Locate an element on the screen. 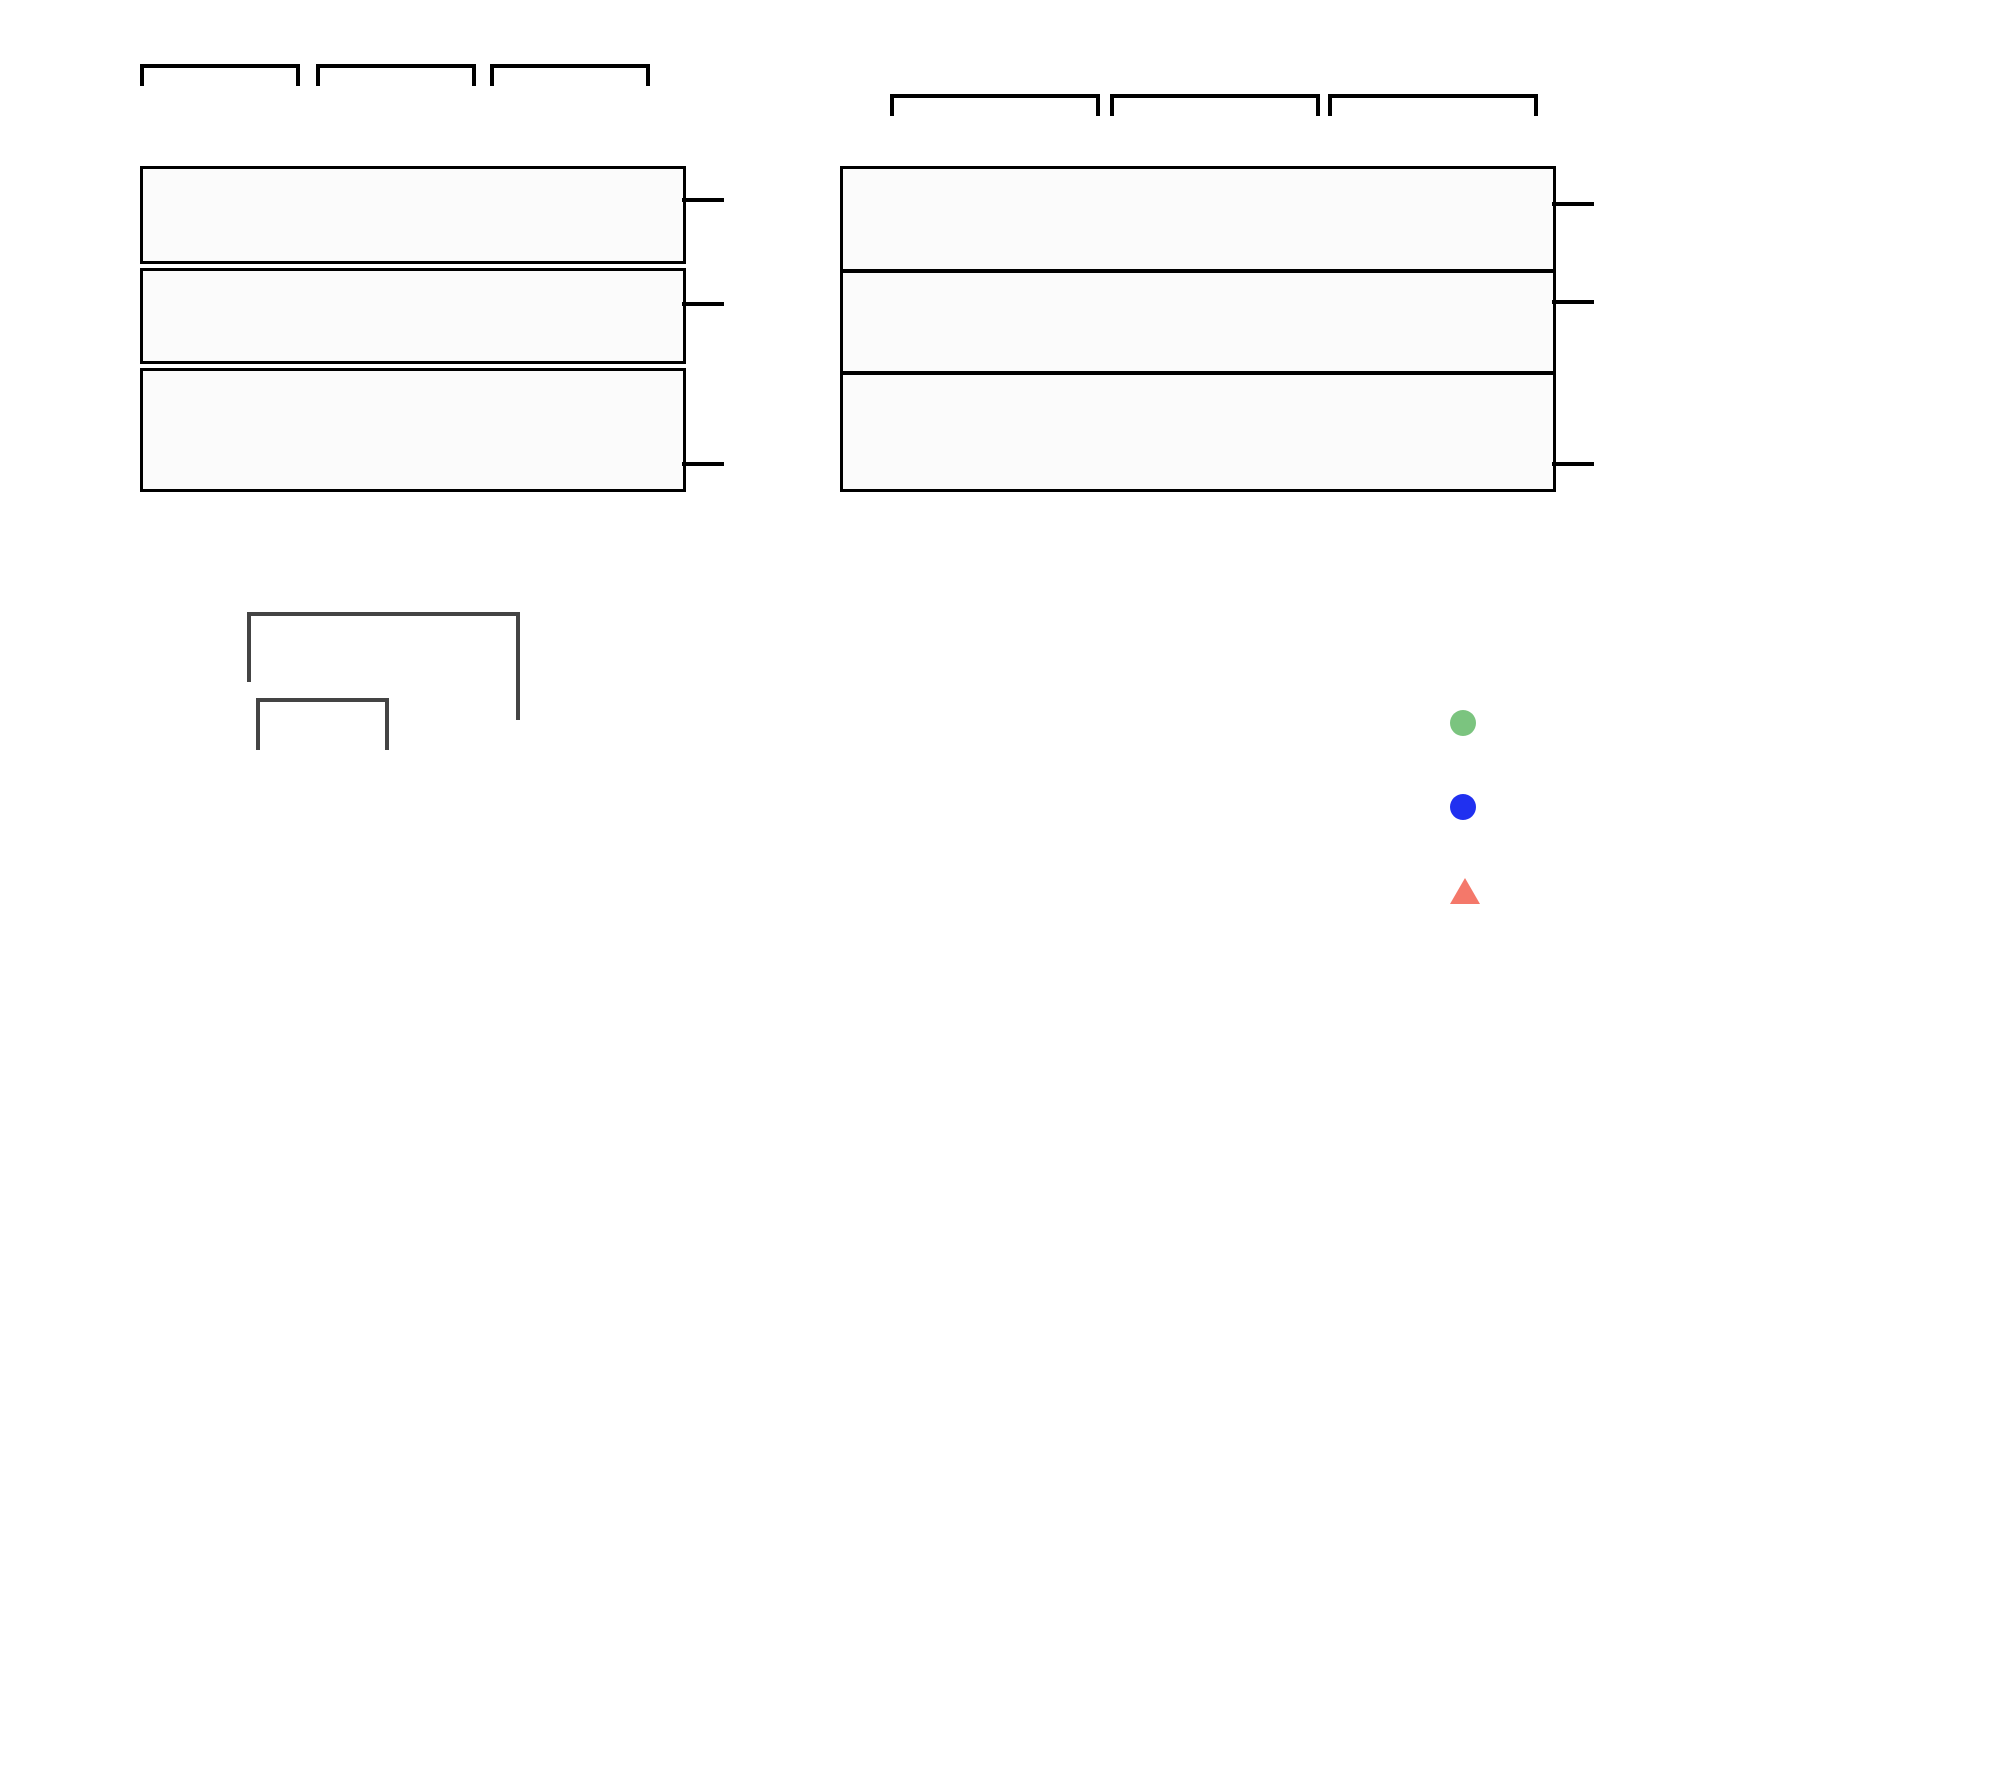 The height and width of the screenshot is (1771, 2000). panel-a-blot-p53 is located at coordinates (413, 215).